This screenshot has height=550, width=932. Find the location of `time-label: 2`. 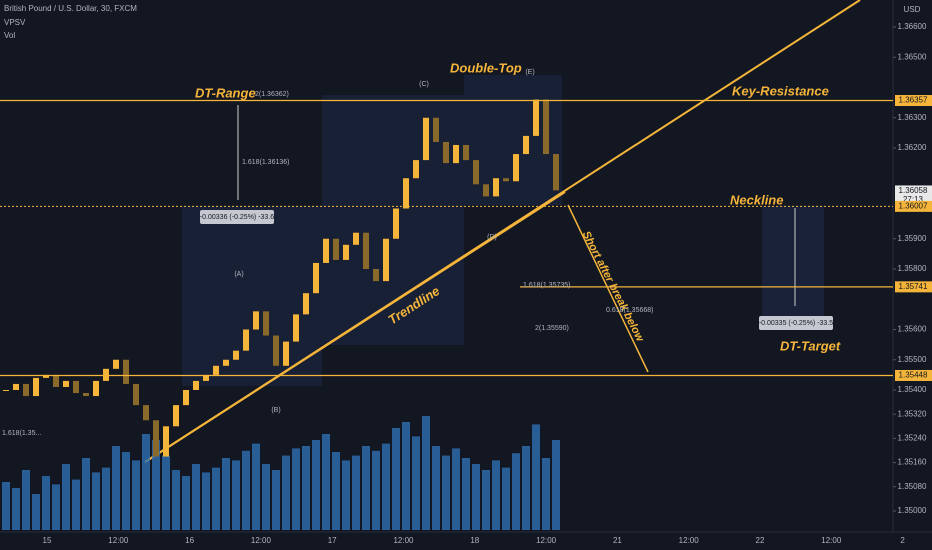

time-label: 2 is located at coordinates (902, 540).